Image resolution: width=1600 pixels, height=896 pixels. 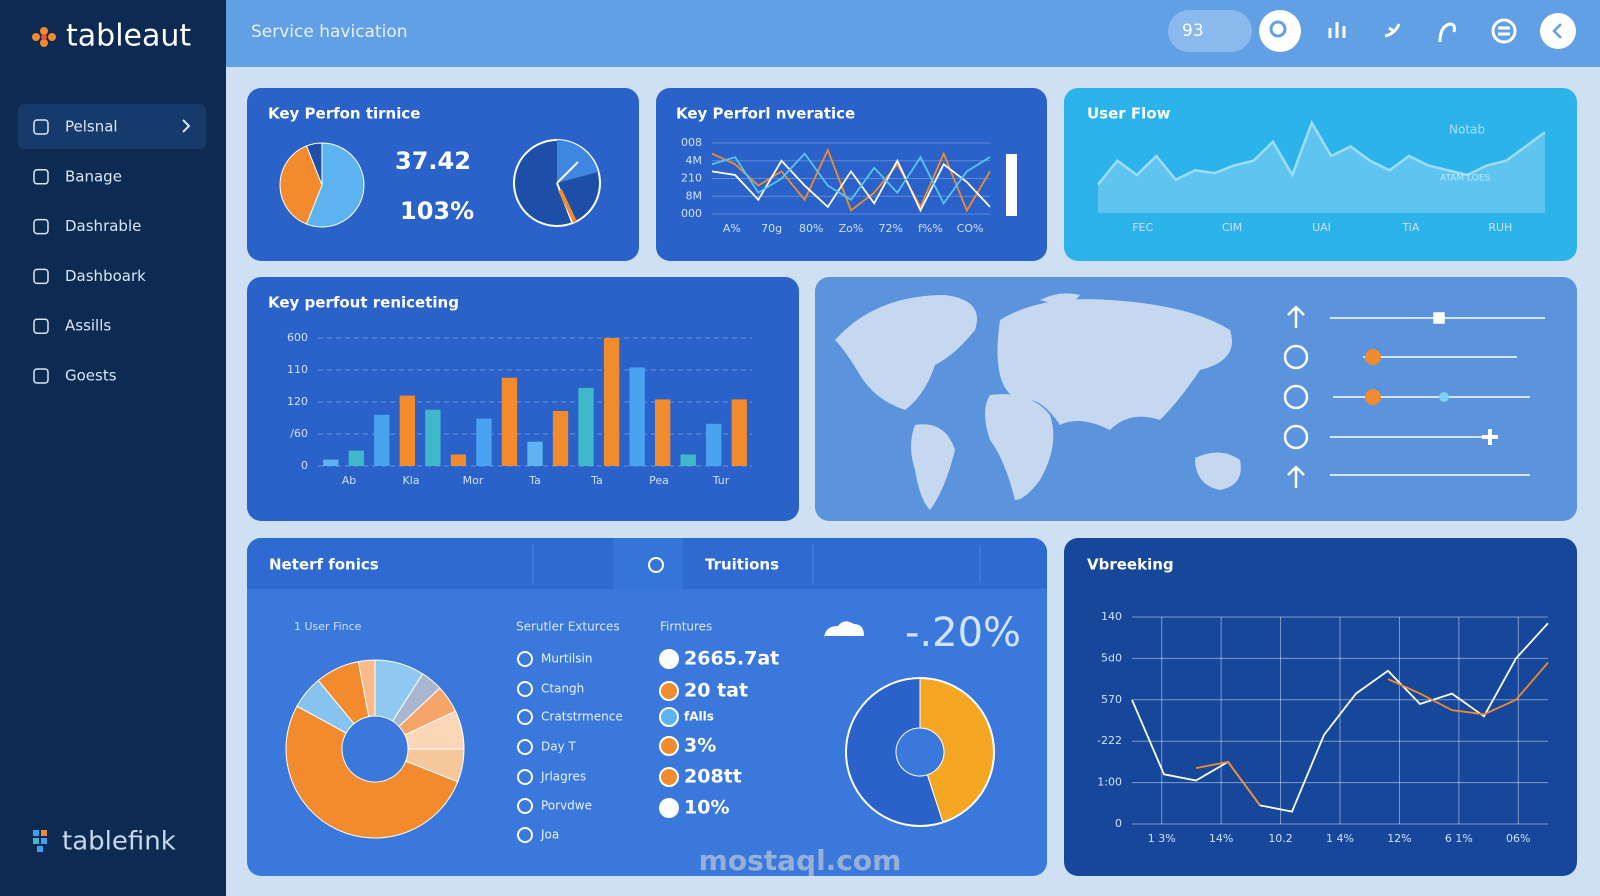 What do you see at coordinates (349, 480) in the screenshot?
I see `x-tick-label: Ab` at bounding box center [349, 480].